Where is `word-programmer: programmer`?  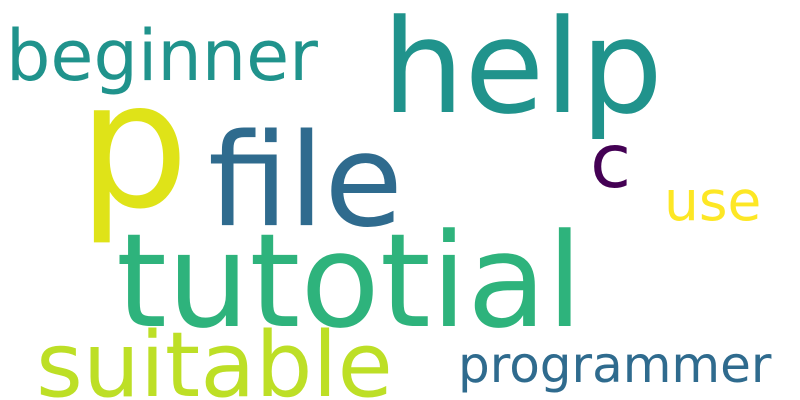
word-programmer: programmer is located at coordinates (615, 365).